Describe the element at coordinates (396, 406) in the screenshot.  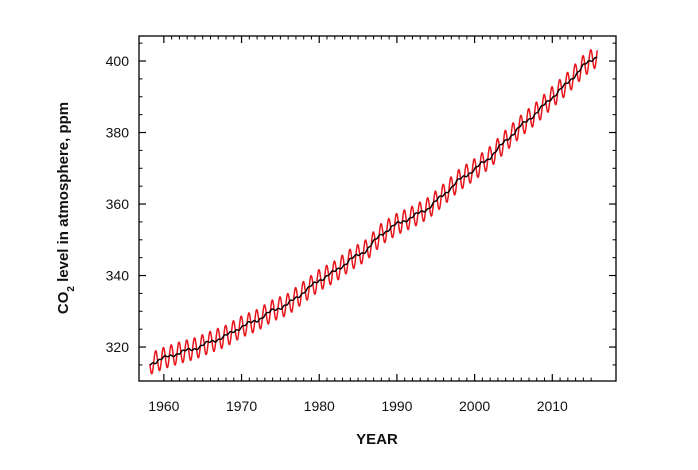
I see `x-tick-label: 1990` at that location.